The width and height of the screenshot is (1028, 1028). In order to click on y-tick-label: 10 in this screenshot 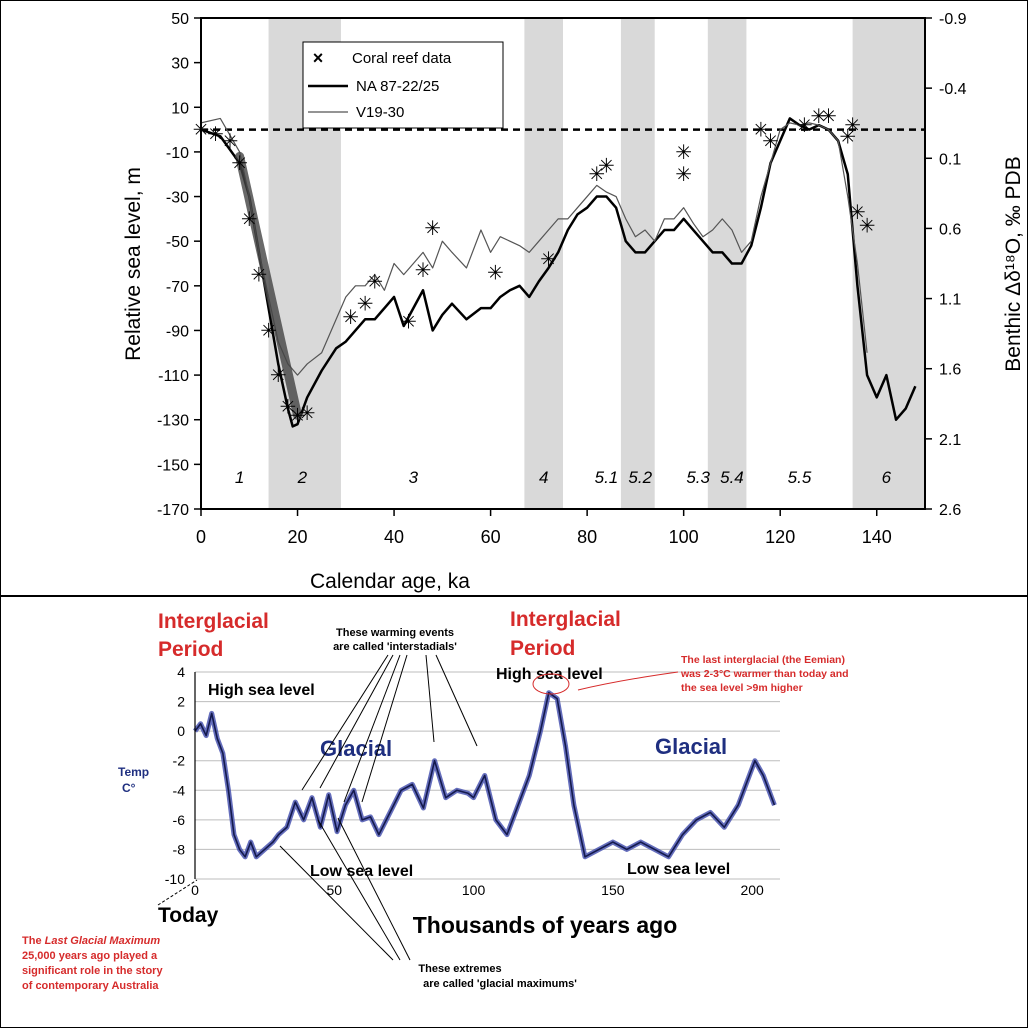, I will do `click(180, 108)`.